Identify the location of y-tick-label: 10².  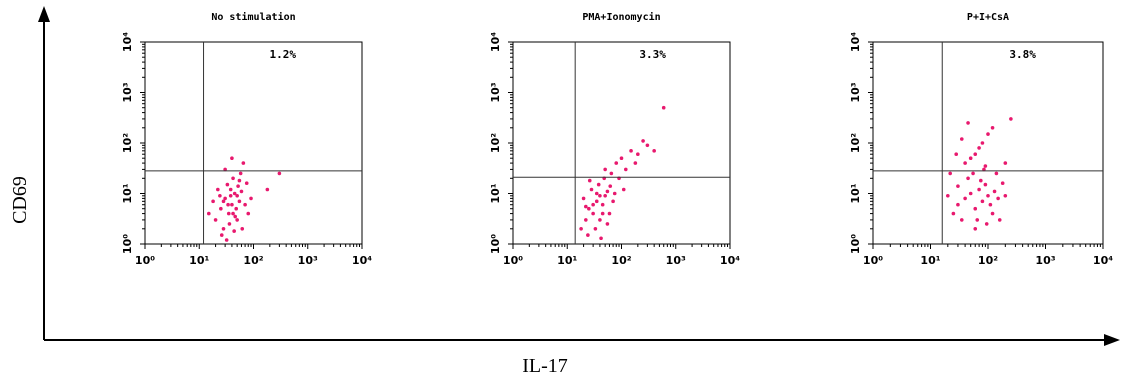
(495, 143).